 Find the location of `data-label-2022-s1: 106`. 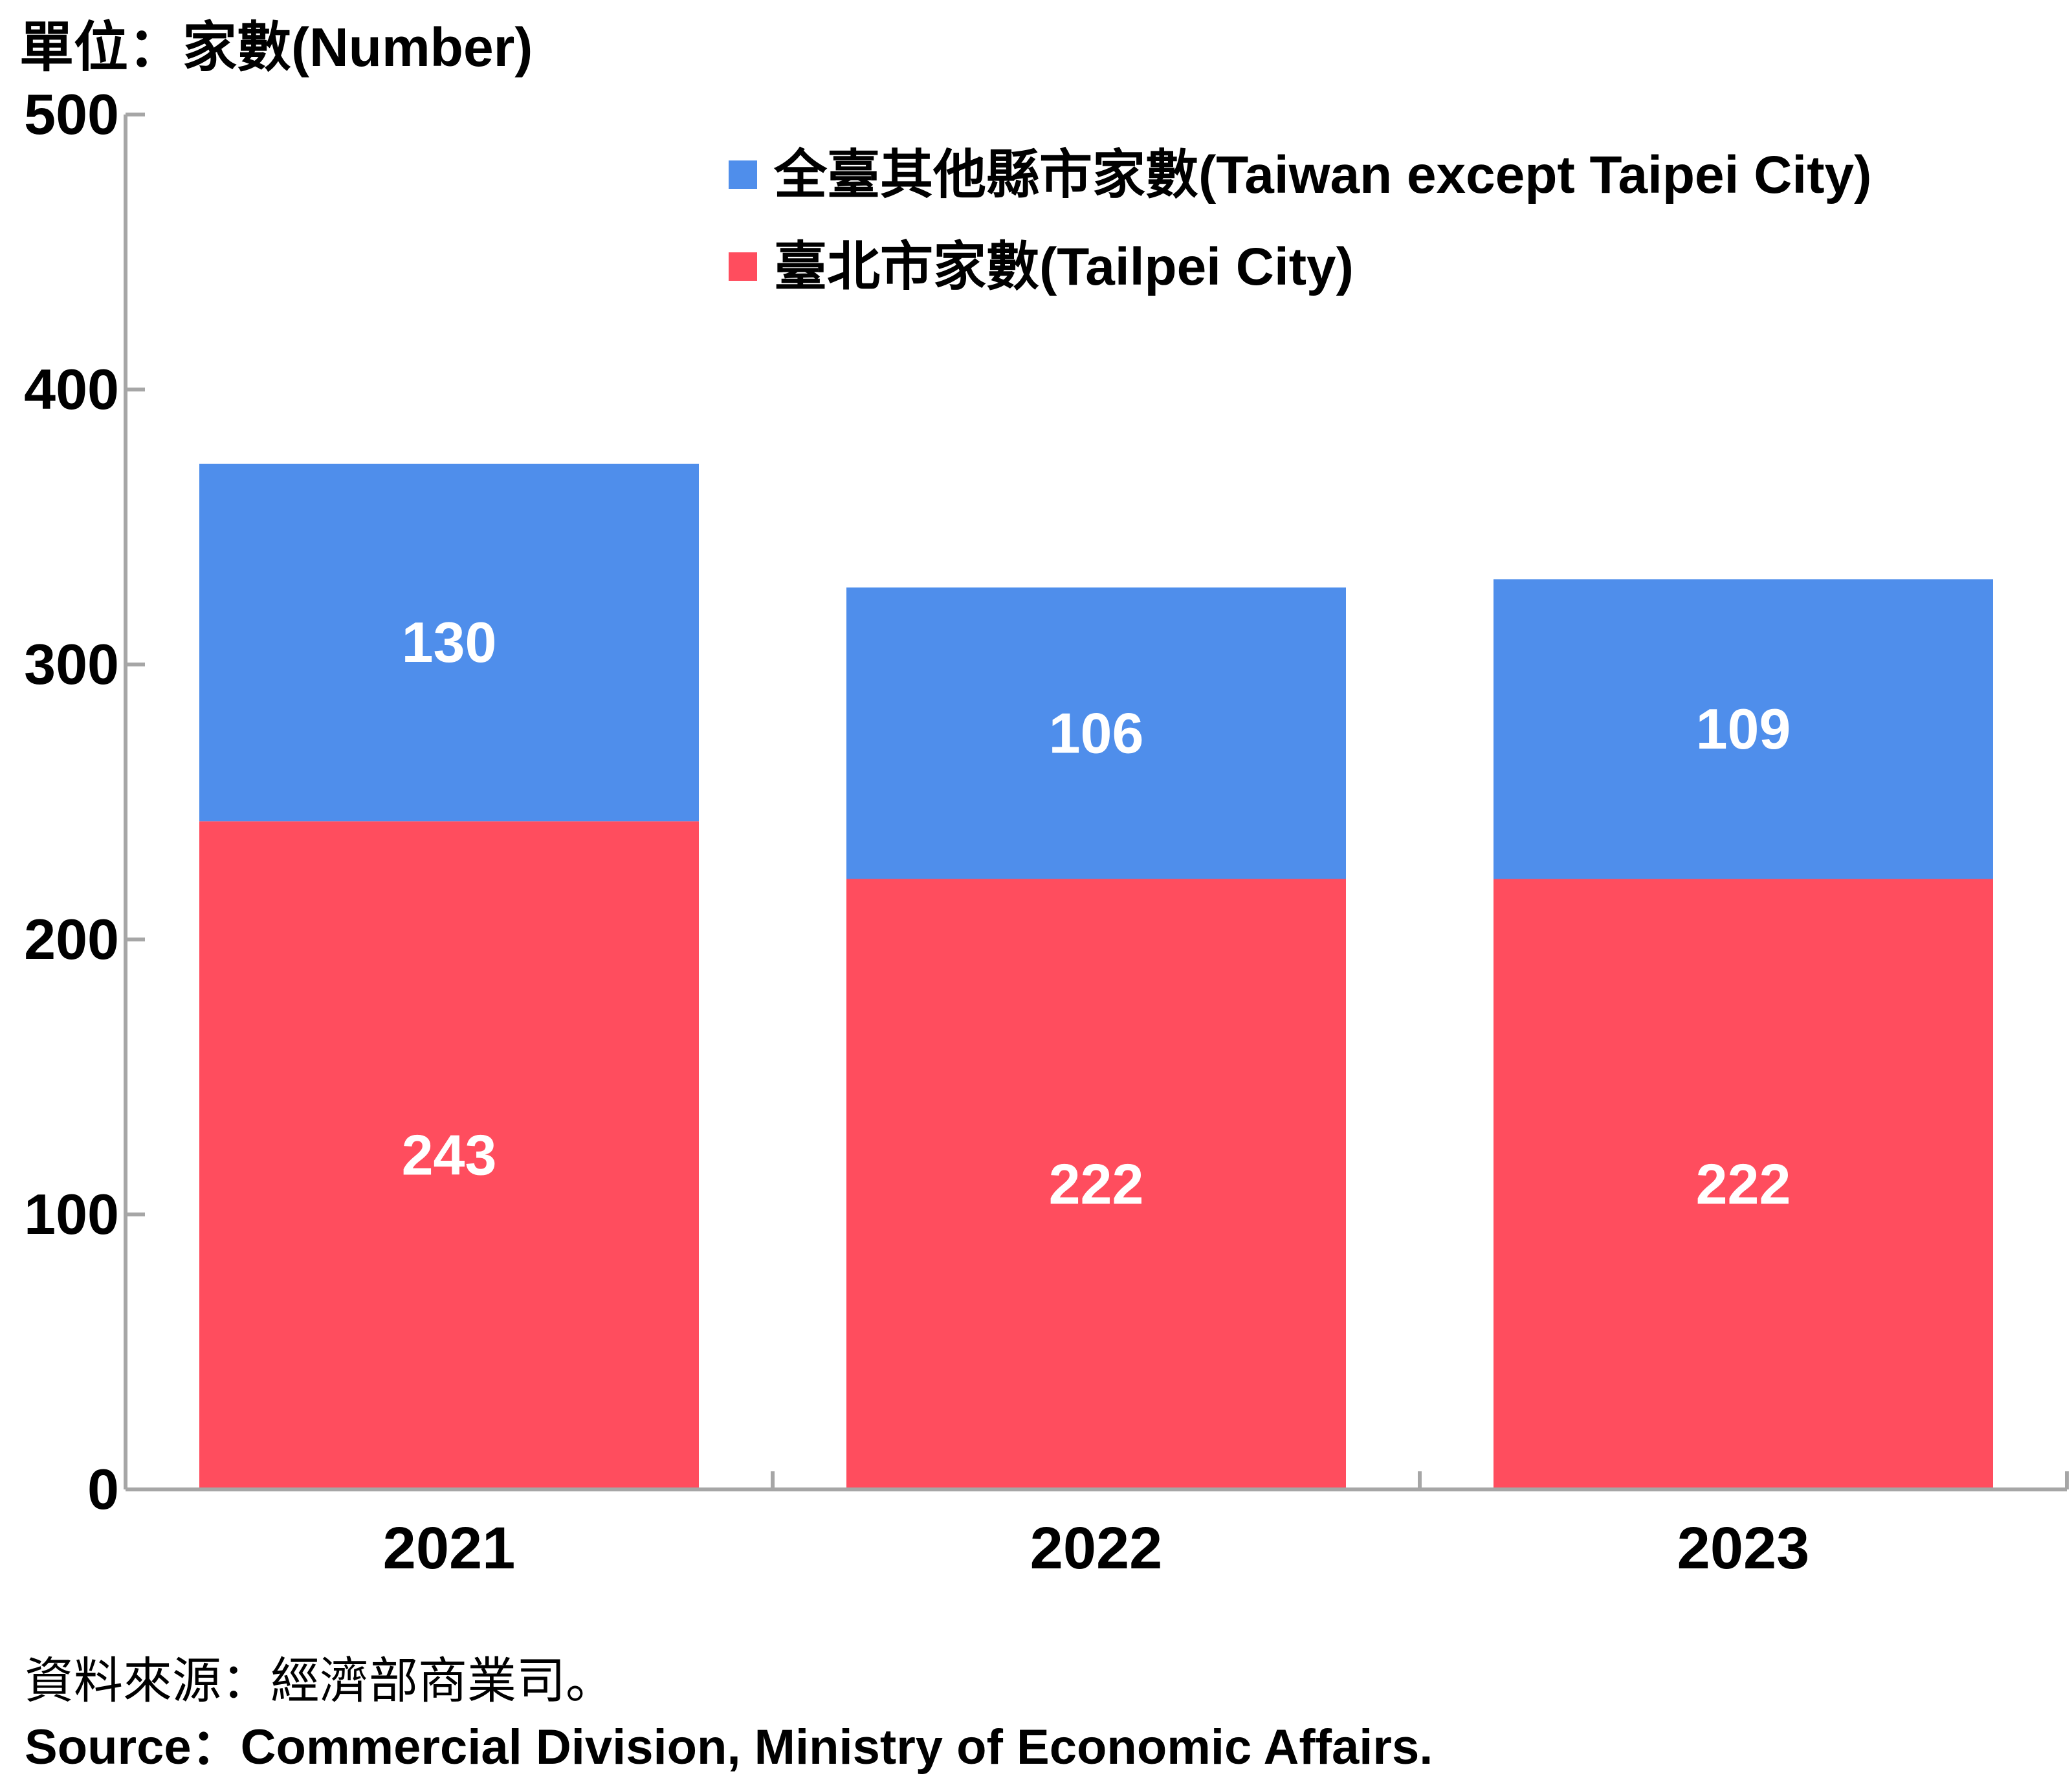

data-label-2022-s1: 106 is located at coordinates (1096, 733).